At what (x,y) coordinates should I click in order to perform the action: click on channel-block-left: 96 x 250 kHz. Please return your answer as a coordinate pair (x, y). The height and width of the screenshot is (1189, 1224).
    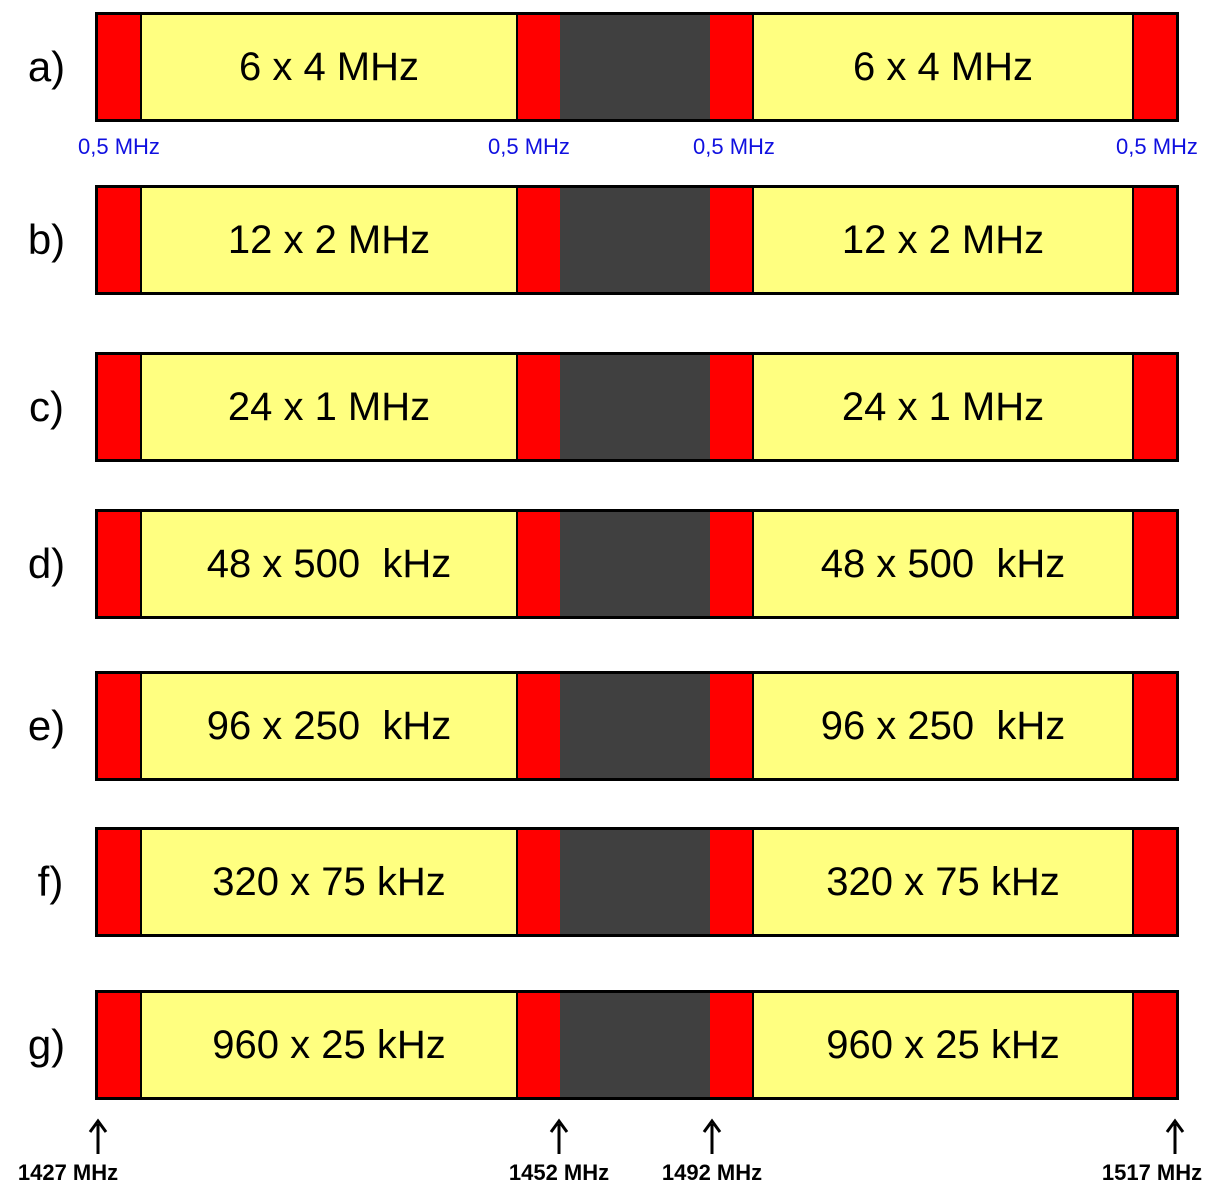
    Looking at the image, I should click on (329, 726).